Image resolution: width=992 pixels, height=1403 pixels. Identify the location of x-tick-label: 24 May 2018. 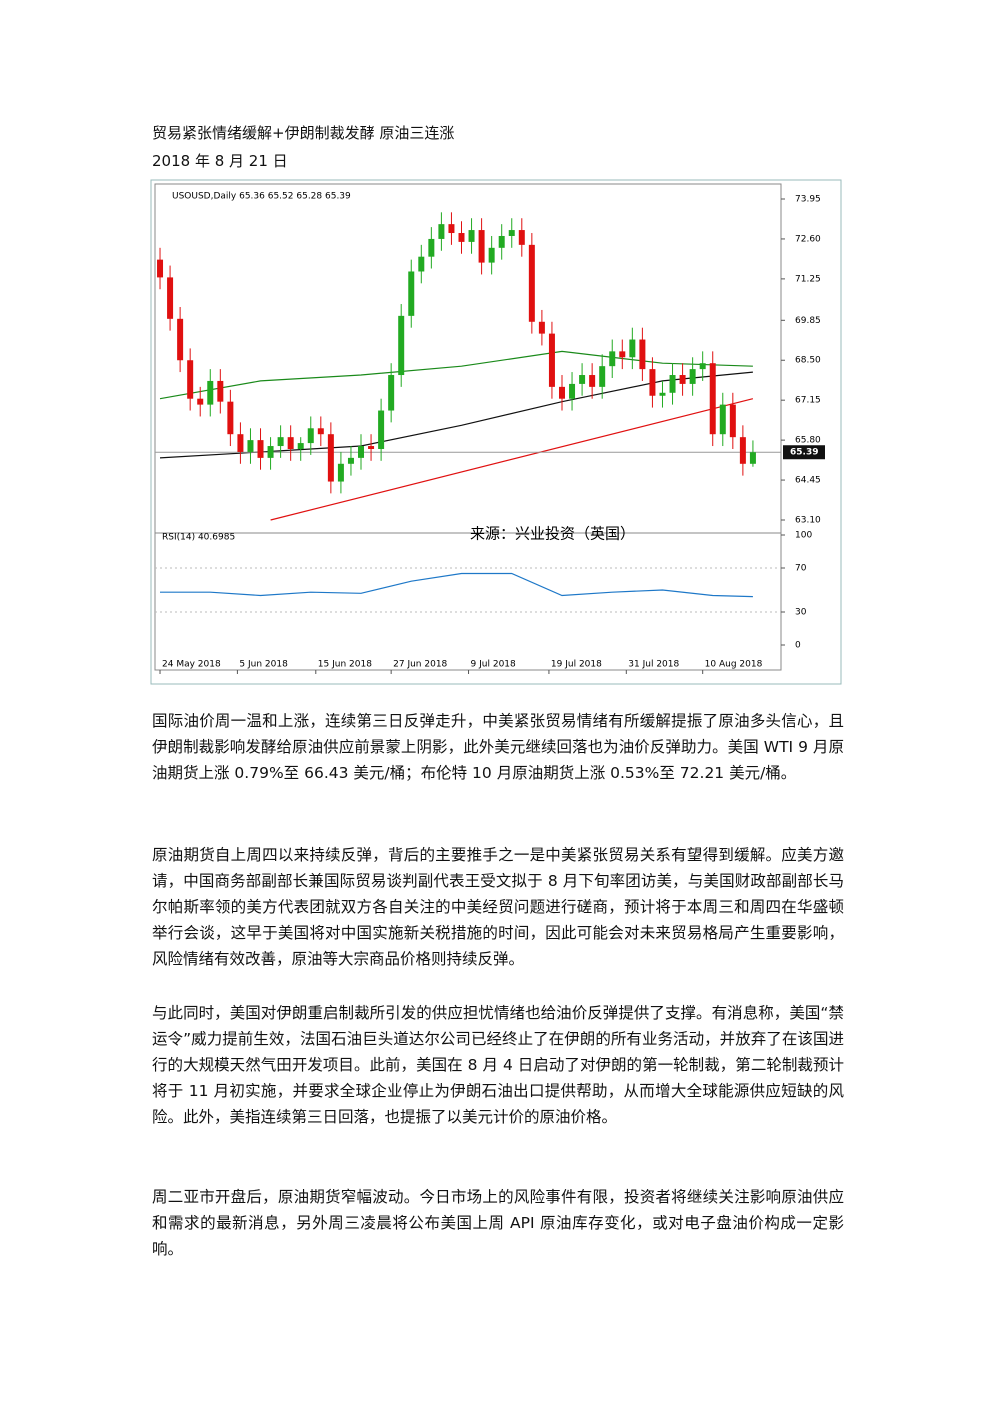
(191, 665).